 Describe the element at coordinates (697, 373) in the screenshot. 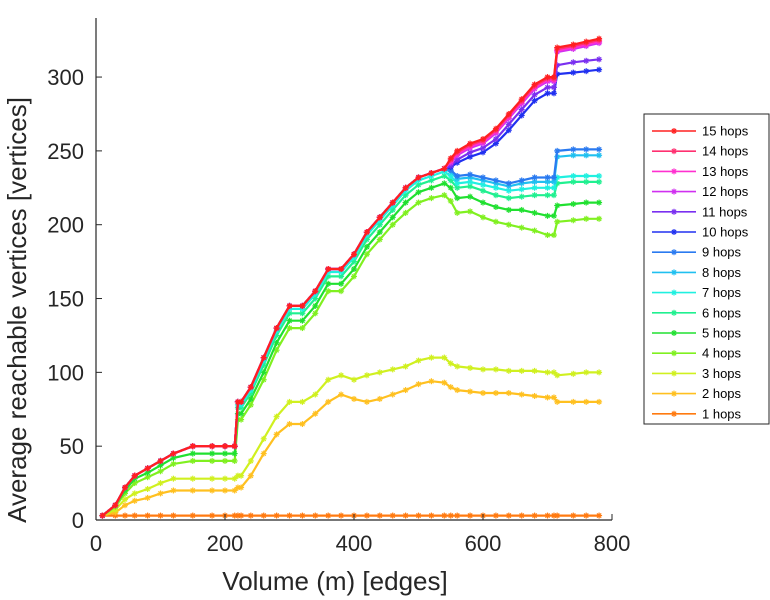

I see `legend-entry: 3 hops` at that location.